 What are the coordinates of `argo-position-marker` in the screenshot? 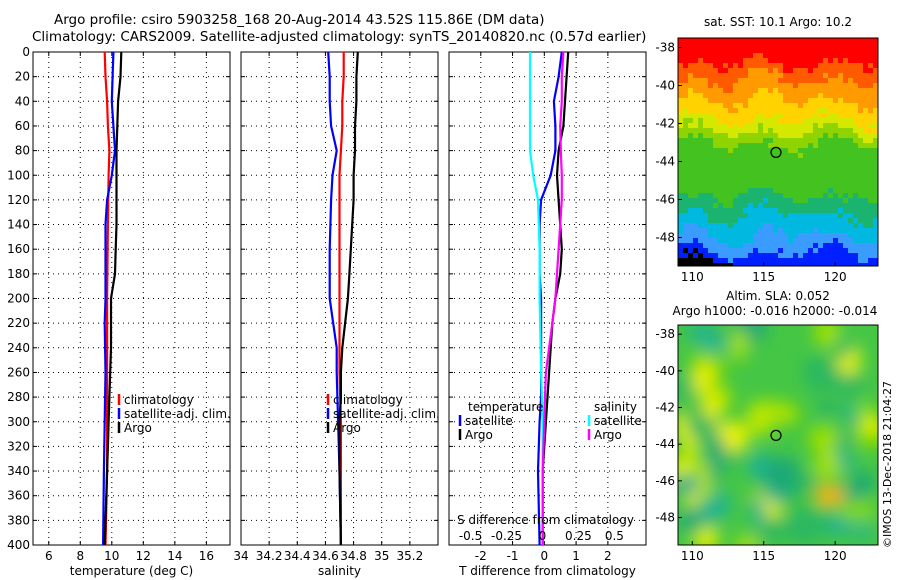 It's located at (776, 435).